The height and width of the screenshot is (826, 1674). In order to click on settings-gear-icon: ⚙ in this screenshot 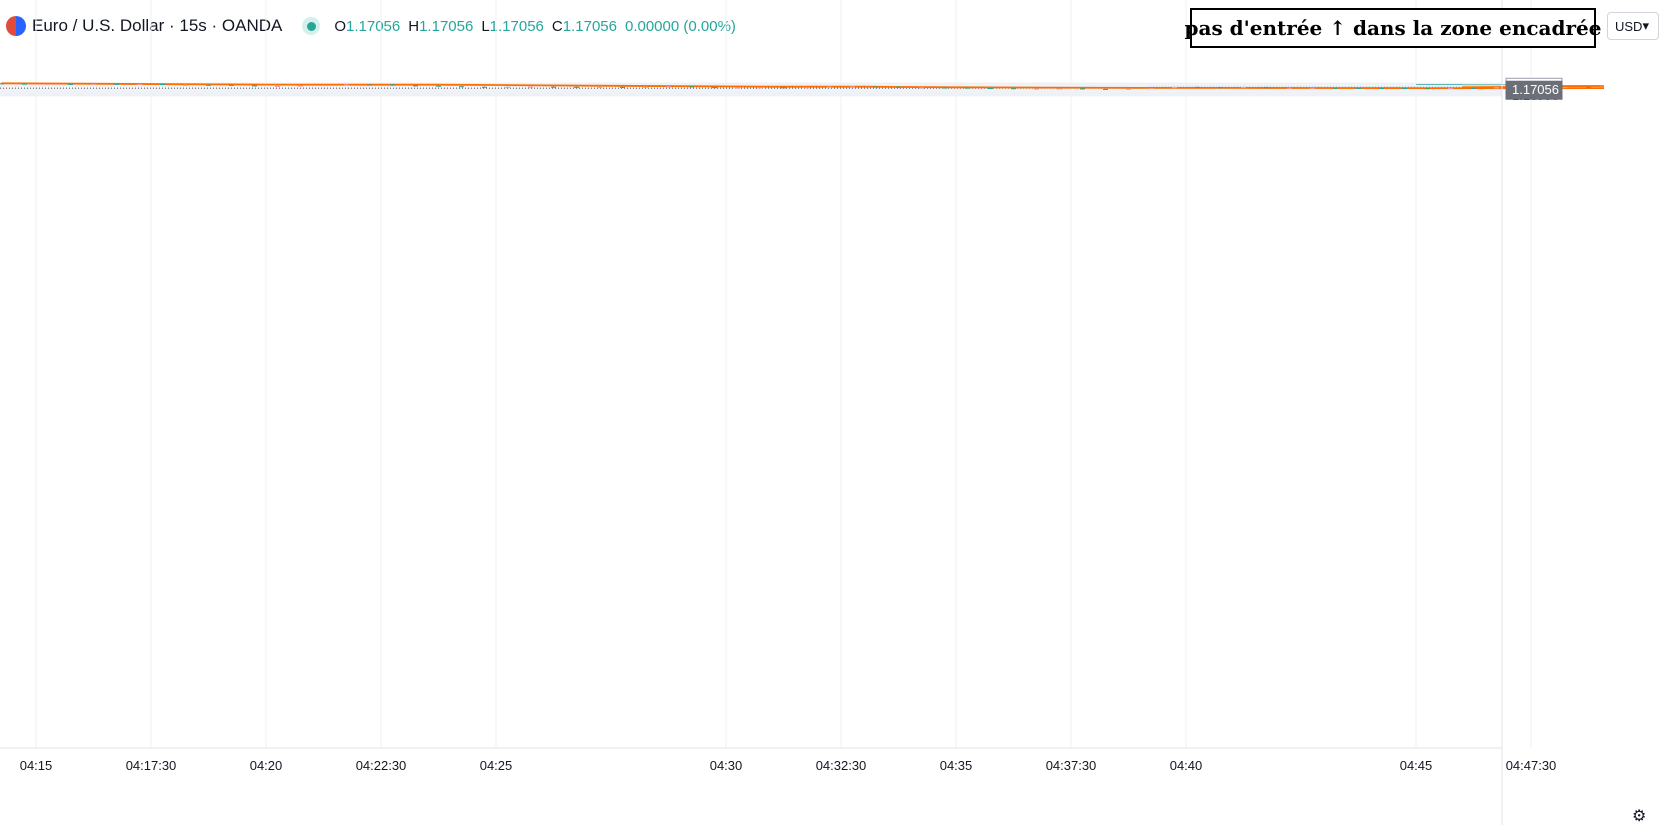, I will do `click(1639, 816)`.